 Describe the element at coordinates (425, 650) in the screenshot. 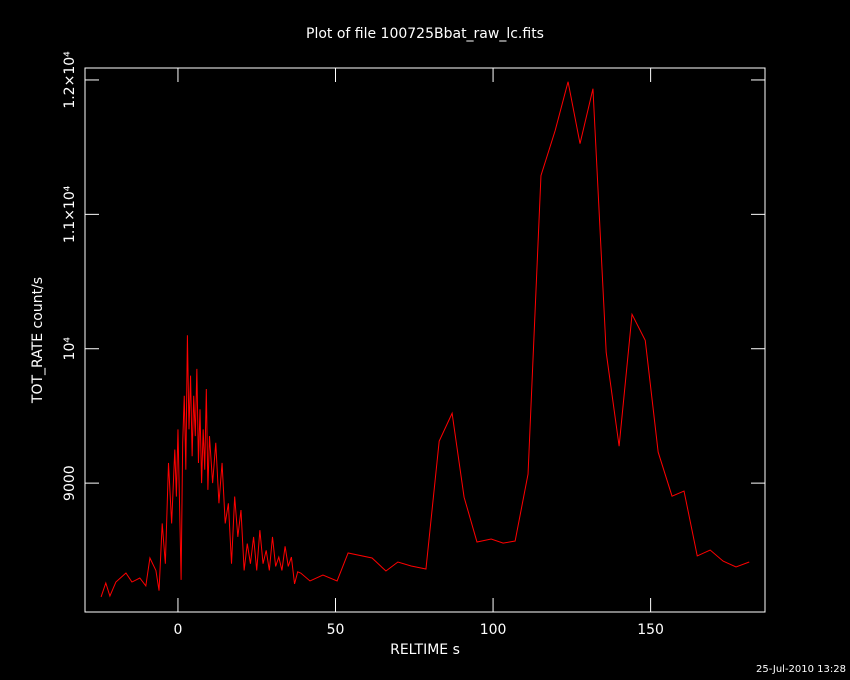

I see `x-axis-label: RELTIME s` at that location.